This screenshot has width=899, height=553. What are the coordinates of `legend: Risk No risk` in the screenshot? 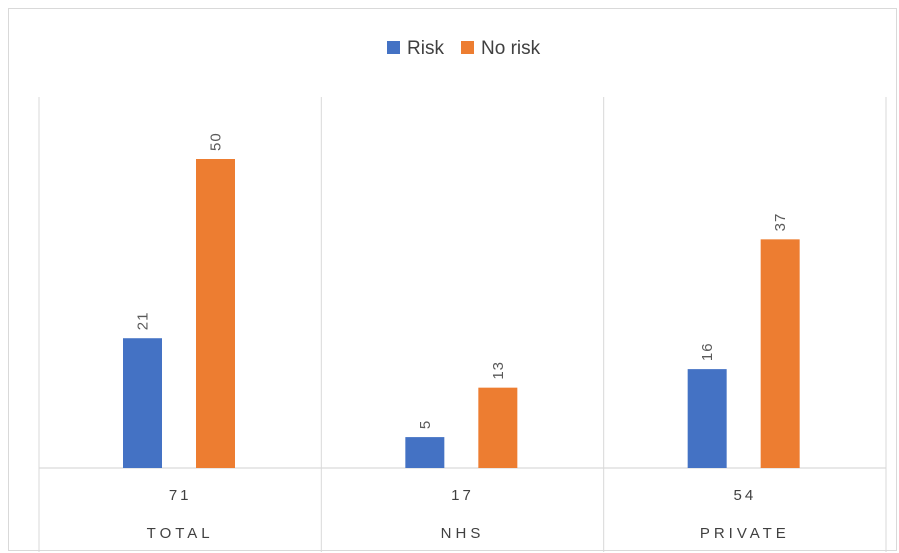 It's located at (464, 48).